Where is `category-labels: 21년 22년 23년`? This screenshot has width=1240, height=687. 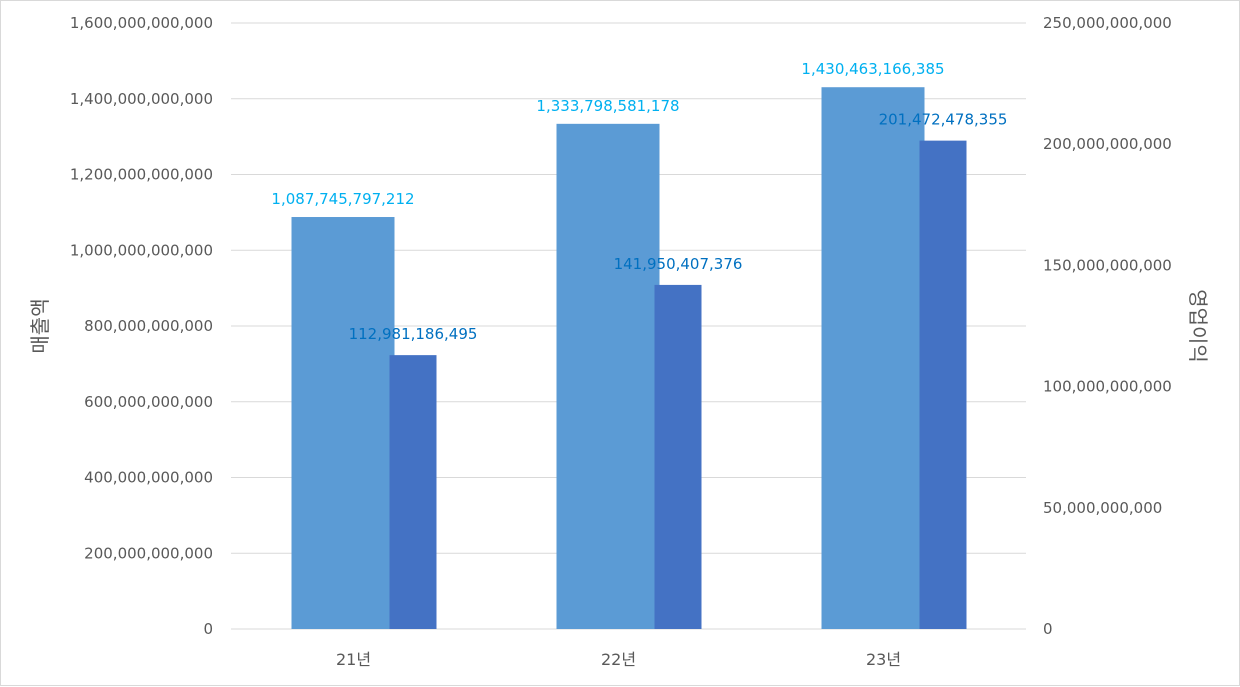
category-labels: 21년 22년 23년 is located at coordinates (618, 659).